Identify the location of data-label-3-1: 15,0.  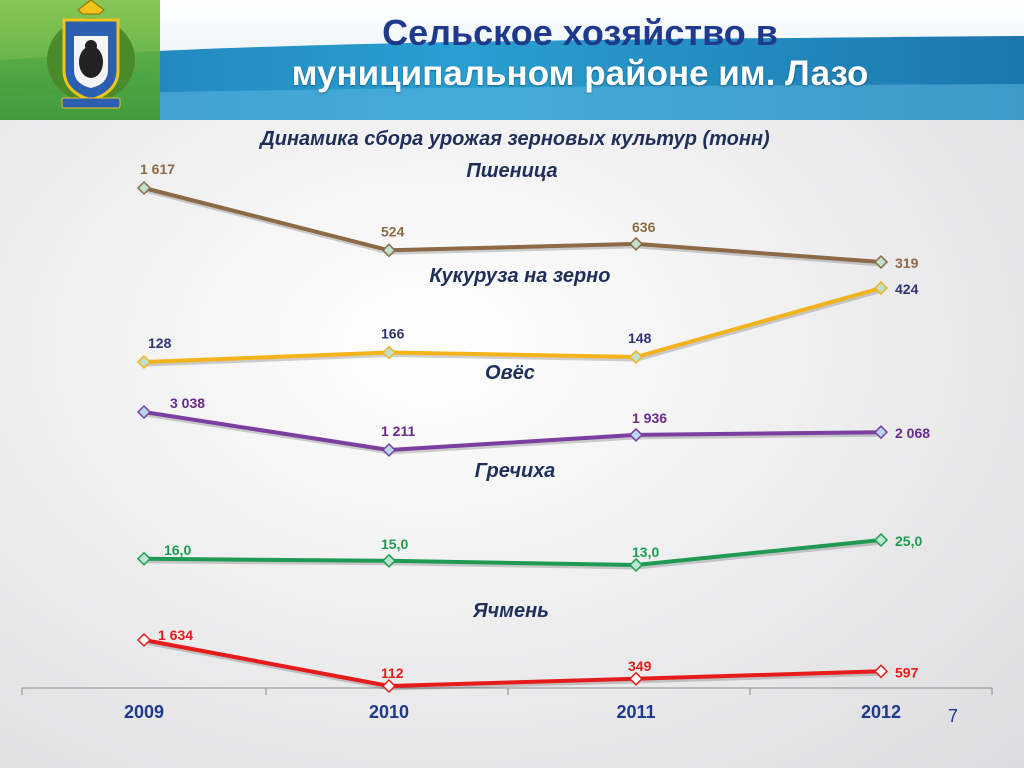
(394, 544).